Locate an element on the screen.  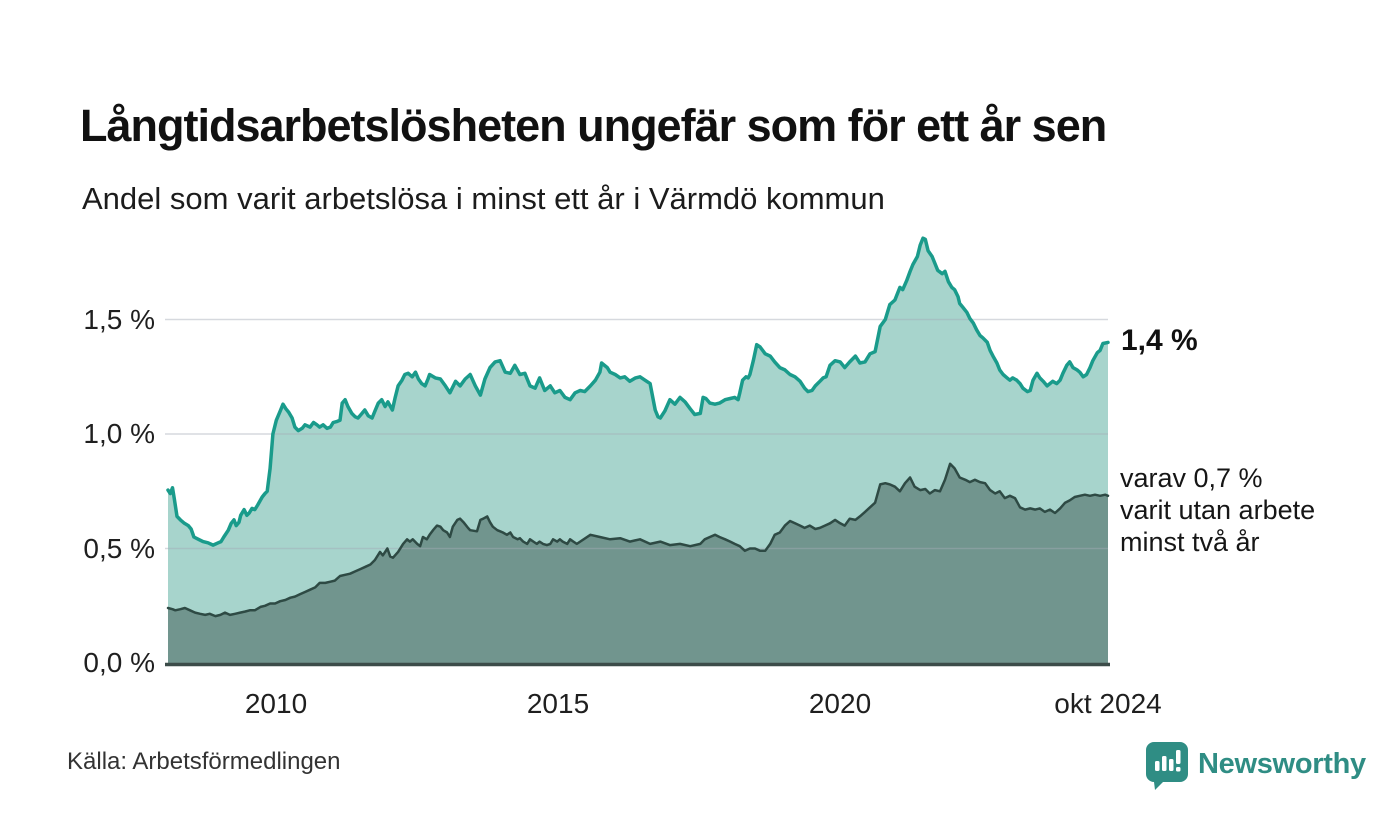
newsworthy-logo-icon is located at coordinates (1167, 766).